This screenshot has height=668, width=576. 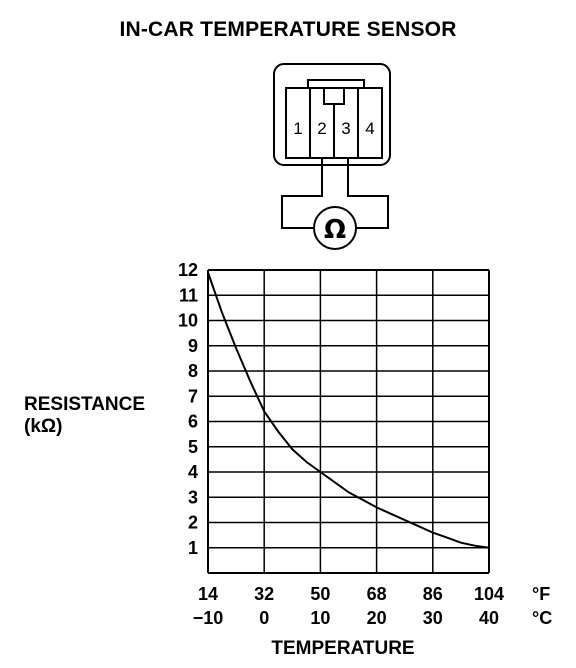 I want to click on connector-diagram, so click(x=332, y=156).